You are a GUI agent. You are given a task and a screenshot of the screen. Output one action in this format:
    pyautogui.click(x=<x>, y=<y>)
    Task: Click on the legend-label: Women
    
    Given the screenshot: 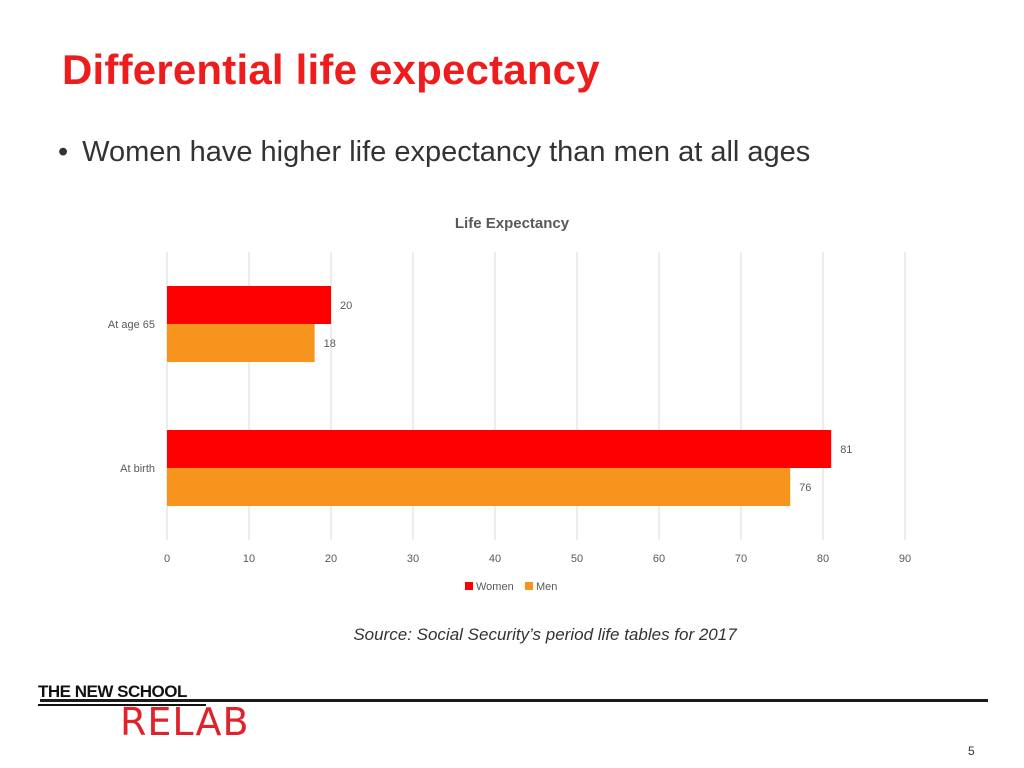 What is the action you would take?
    pyautogui.click(x=495, y=587)
    